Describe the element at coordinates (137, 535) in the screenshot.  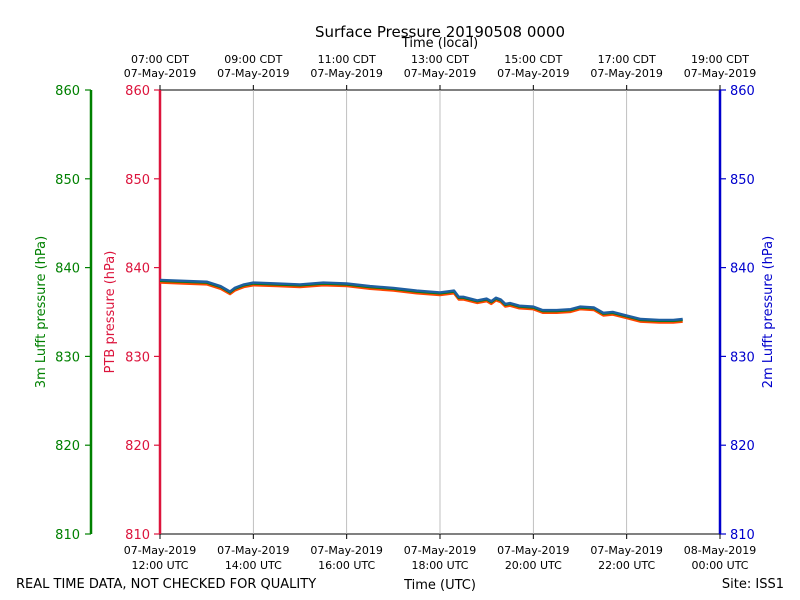
I see `y-tick-label-ptb: 810` at that location.